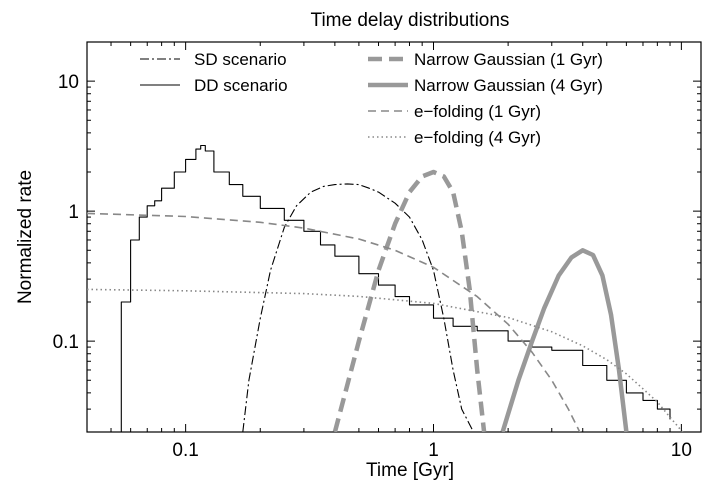  Describe the element at coordinates (73, 212) in the screenshot. I see `y-tick-label: 1` at that location.